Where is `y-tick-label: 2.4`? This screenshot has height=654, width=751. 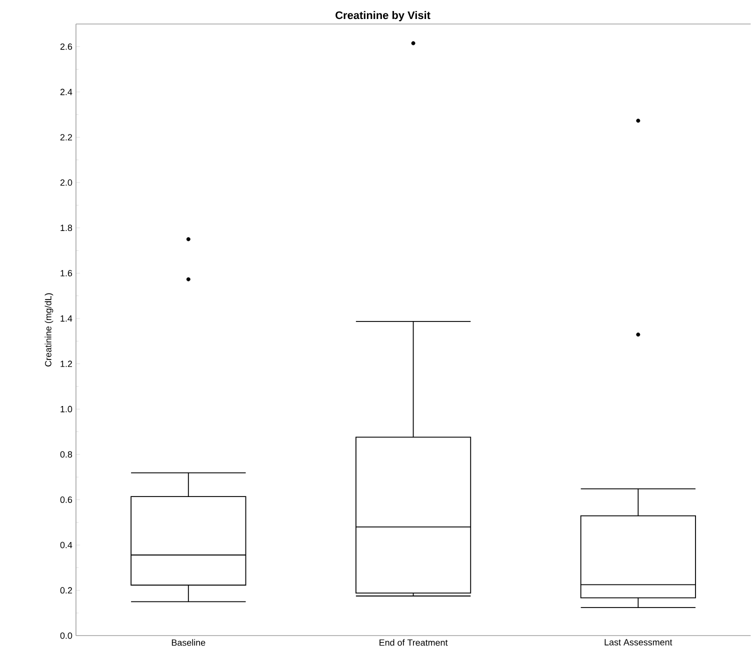
y-tick-label: 2.4 is located at coordinates (66, 92).